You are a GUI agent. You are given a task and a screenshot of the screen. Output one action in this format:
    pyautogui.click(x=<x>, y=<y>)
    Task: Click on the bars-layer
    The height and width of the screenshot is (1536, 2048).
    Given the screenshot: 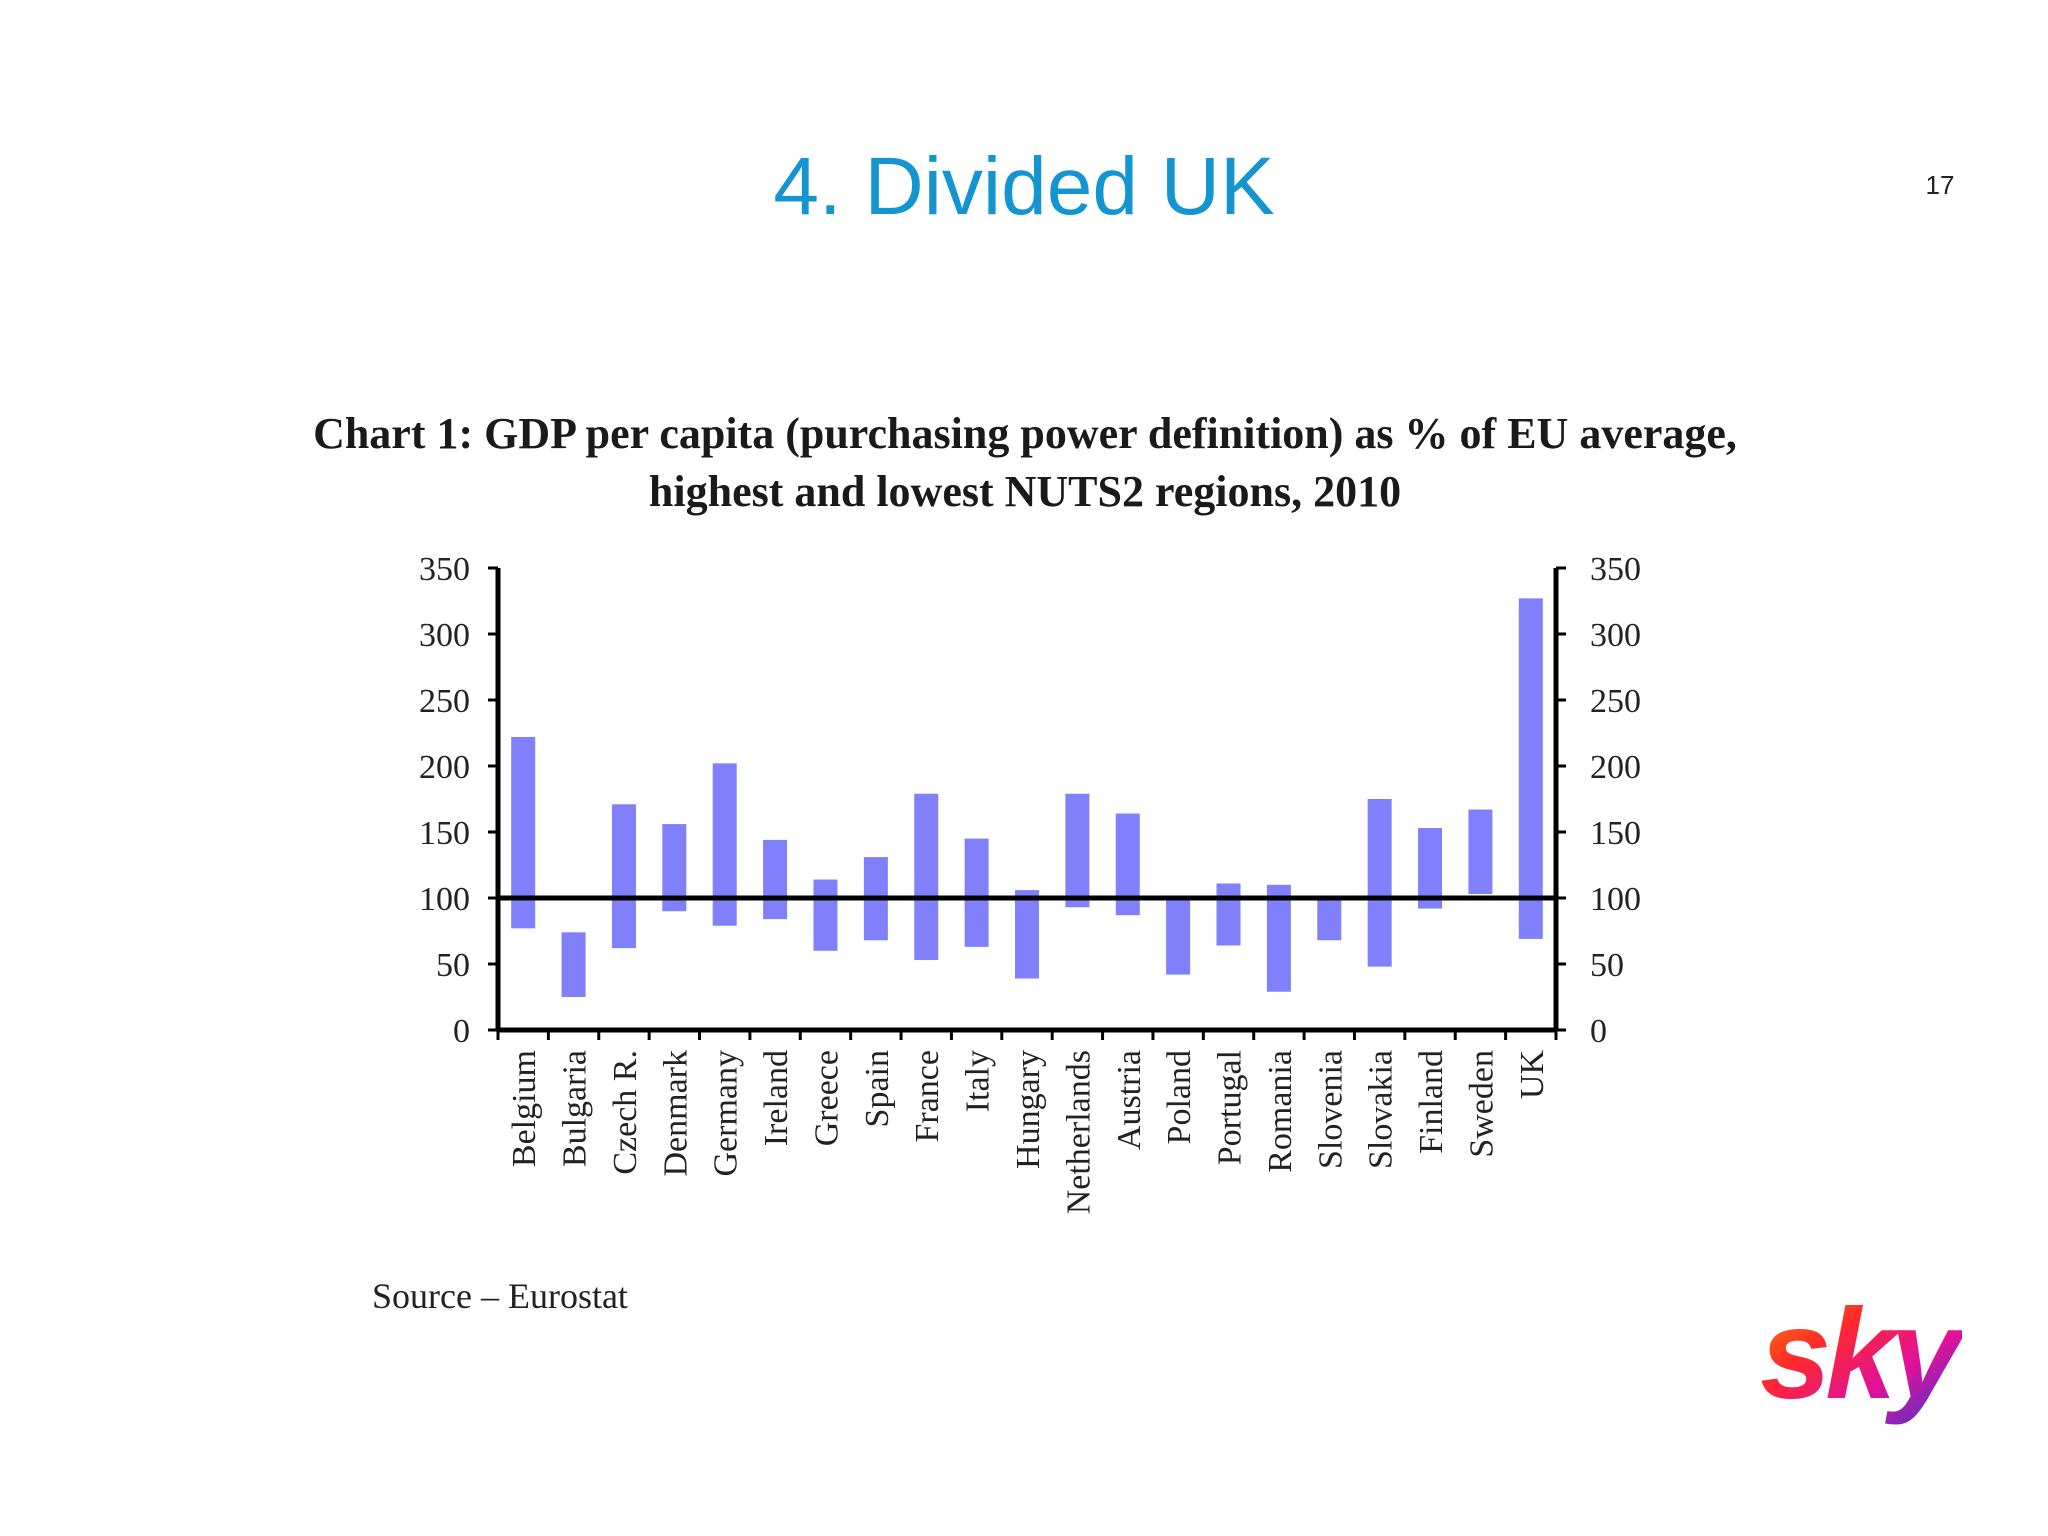 What is the action you would take?
    pyautogui.click(x=1027, y=797)
    